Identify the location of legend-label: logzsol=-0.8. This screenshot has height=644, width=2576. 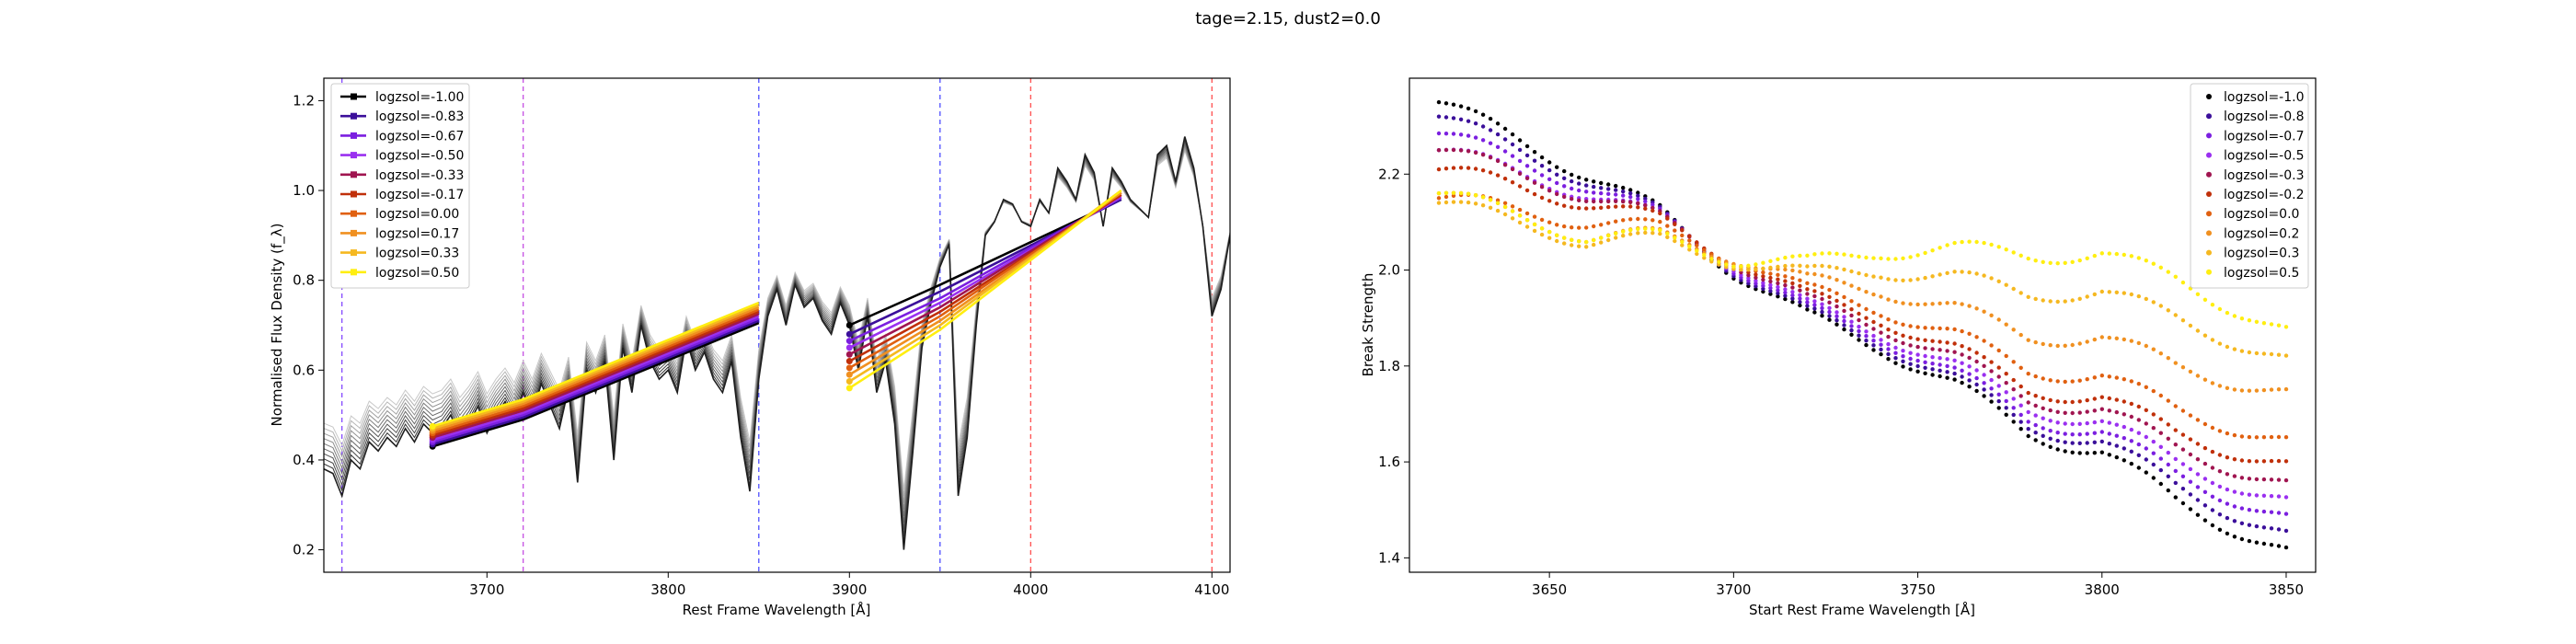
(2264, 116).